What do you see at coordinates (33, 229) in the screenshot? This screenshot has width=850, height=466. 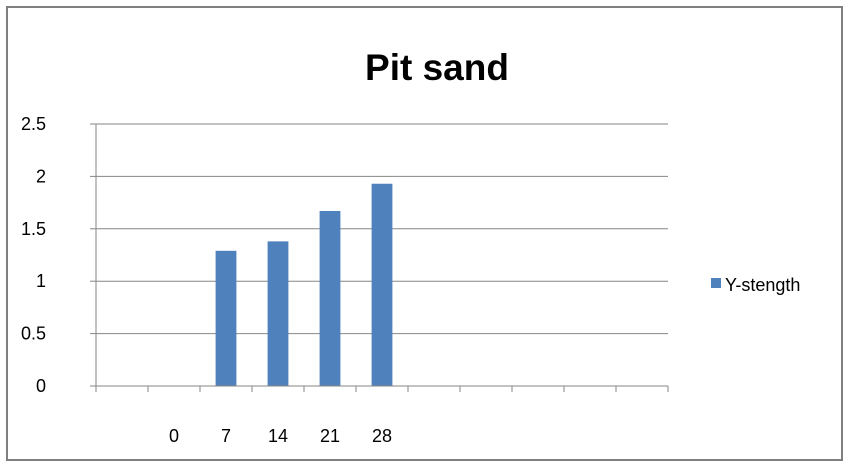 I see `y-tick-label: 1.5` at bounding box center [33, 229].